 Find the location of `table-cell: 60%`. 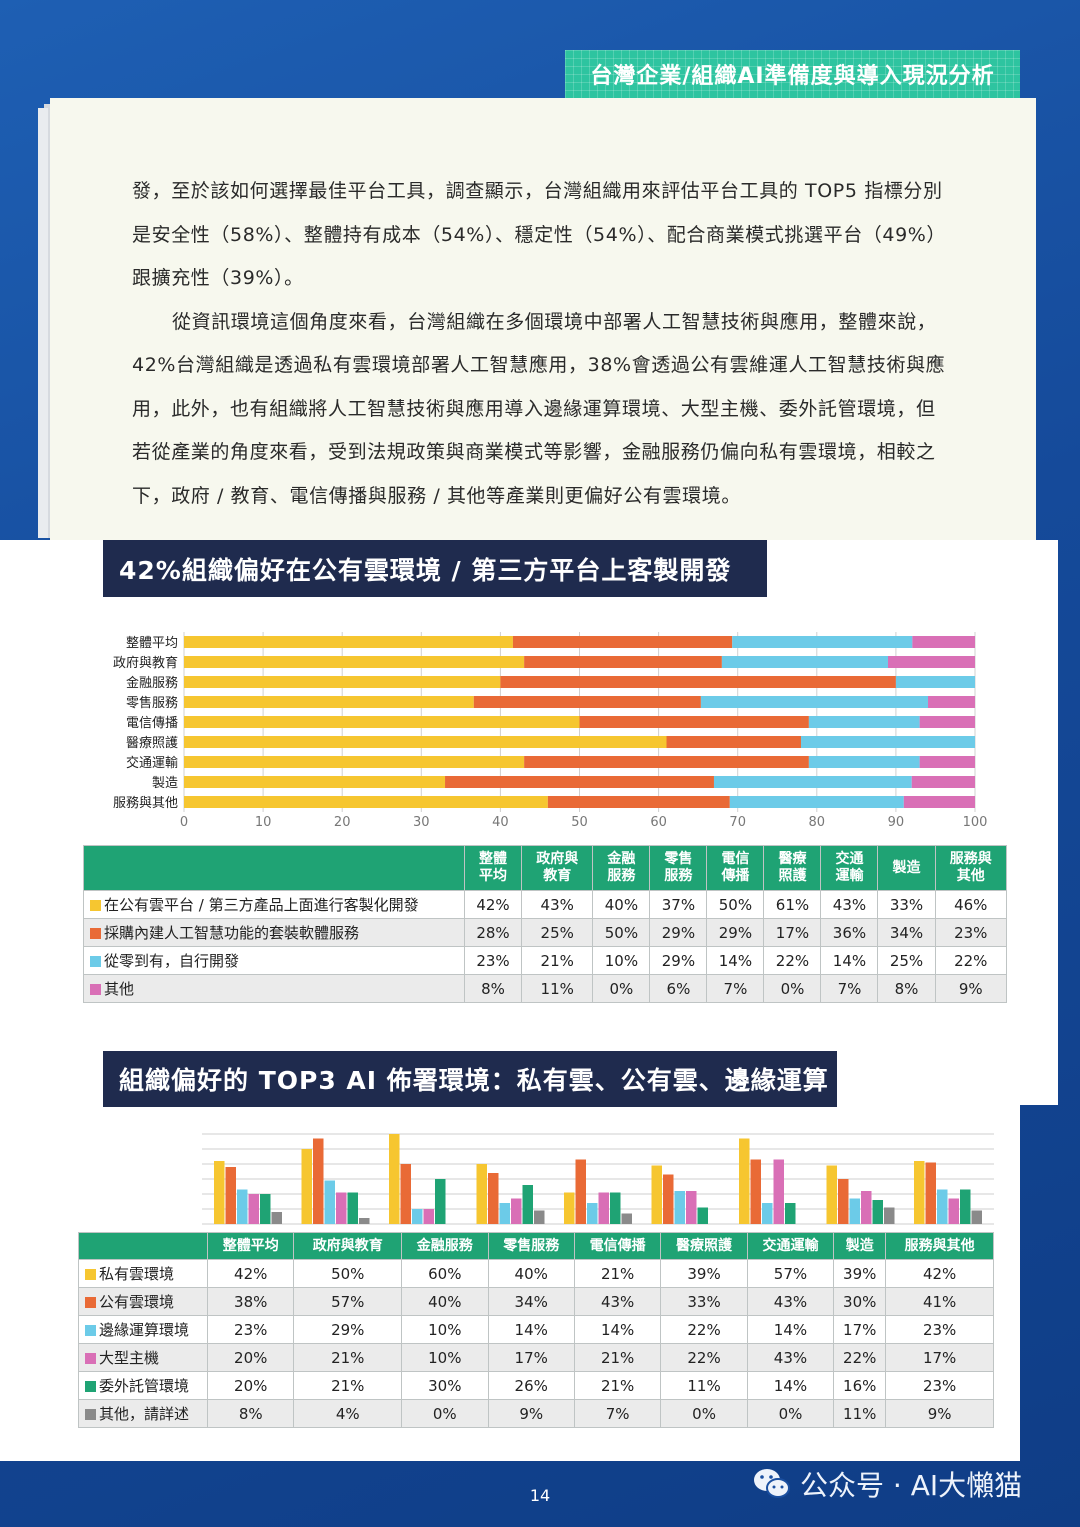

table-cell: 60% is located at coordinates (445, 1273).